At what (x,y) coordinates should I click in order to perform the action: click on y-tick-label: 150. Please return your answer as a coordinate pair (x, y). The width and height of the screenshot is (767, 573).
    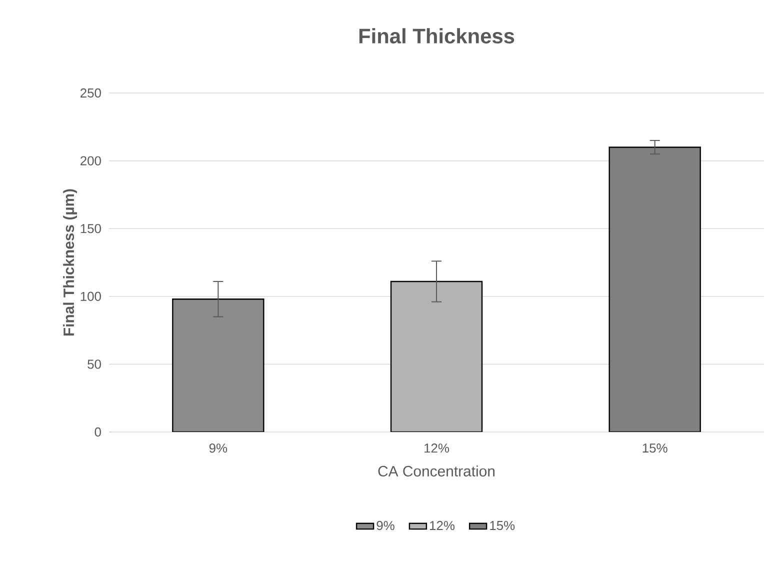
    Looking at the image, I should click on (90, 229).